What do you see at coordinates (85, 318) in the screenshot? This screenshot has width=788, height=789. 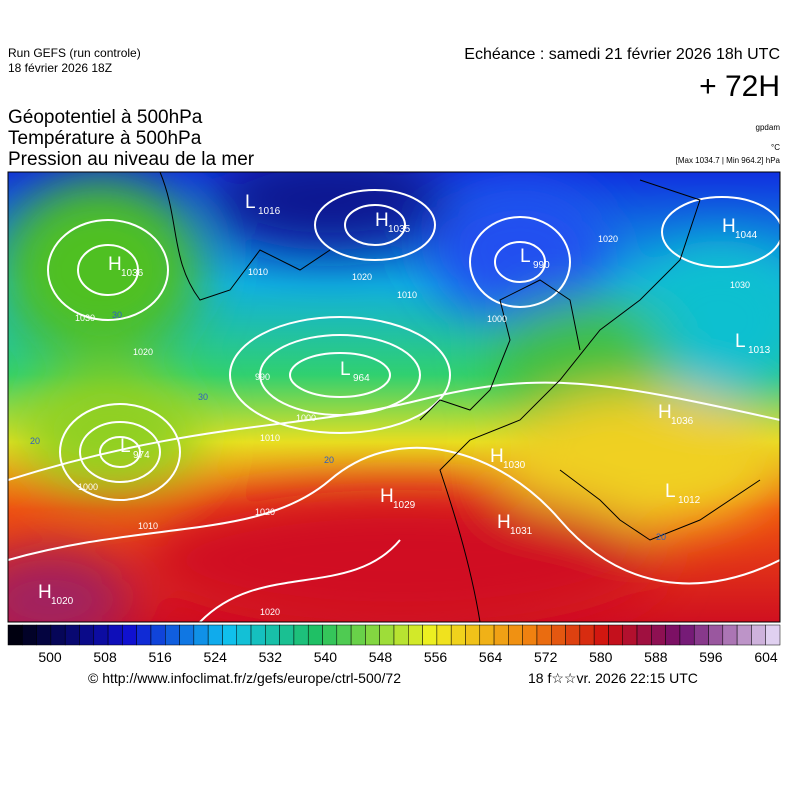 I see `isobar-label: 1030` at bounding box center [85, 318].